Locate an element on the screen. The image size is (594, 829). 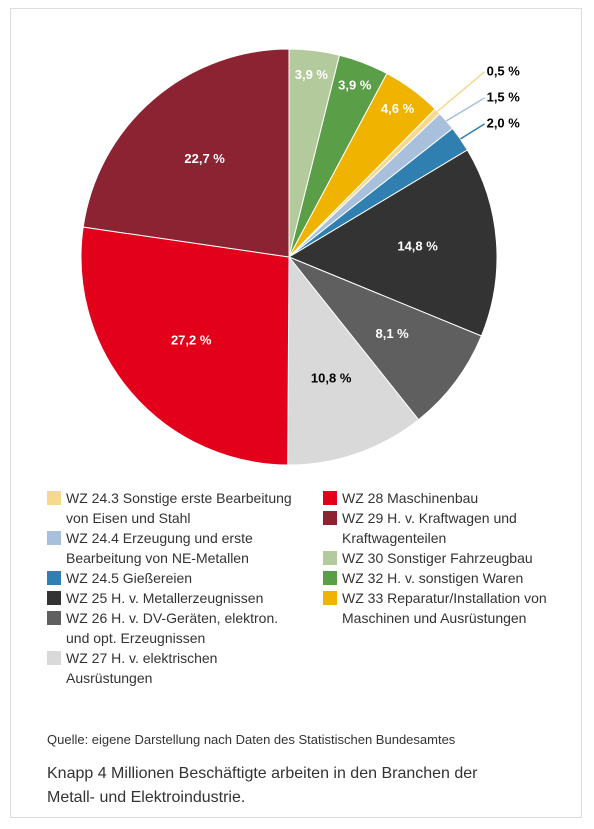
data-label: 14,8 % is located at coordinates (417, 246).